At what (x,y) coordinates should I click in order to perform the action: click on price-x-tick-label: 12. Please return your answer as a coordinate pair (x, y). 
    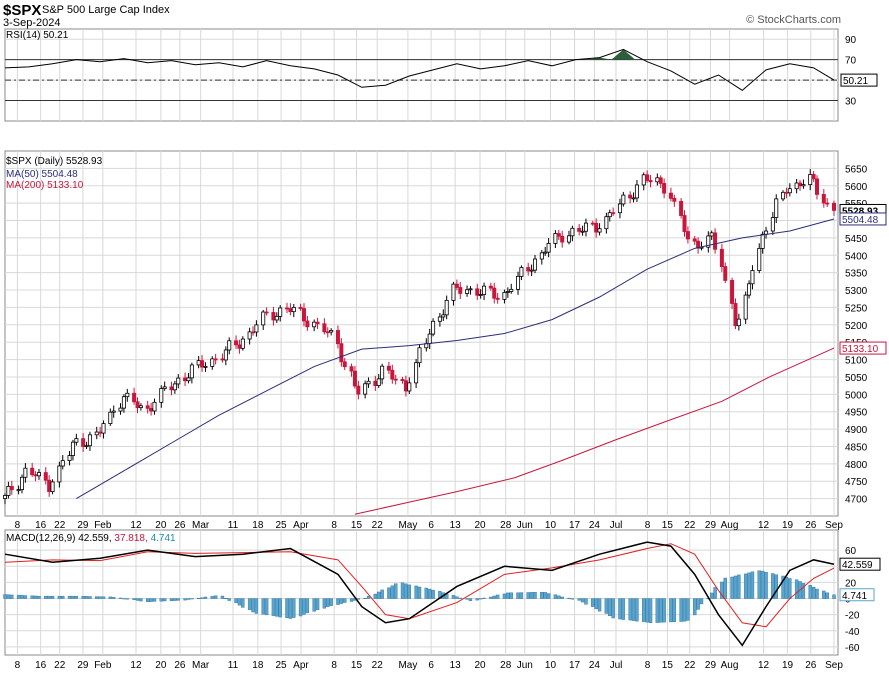
    Looking at the image, I should click on (764, 525).